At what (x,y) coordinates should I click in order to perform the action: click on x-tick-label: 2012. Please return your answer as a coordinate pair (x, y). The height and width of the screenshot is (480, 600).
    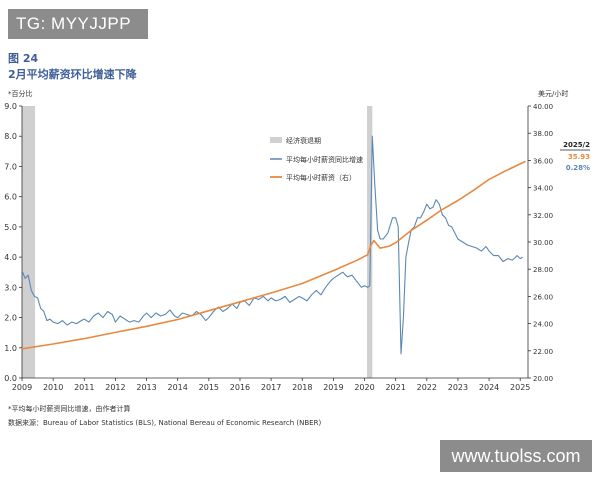
    Looking at the image, I should click on (115, 387).